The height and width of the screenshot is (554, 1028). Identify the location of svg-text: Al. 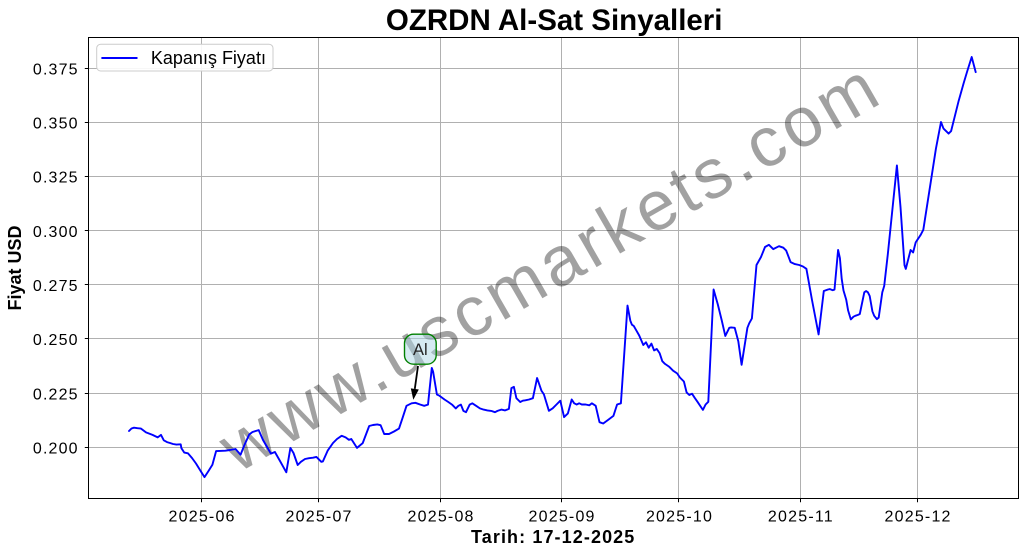
(420, 350).